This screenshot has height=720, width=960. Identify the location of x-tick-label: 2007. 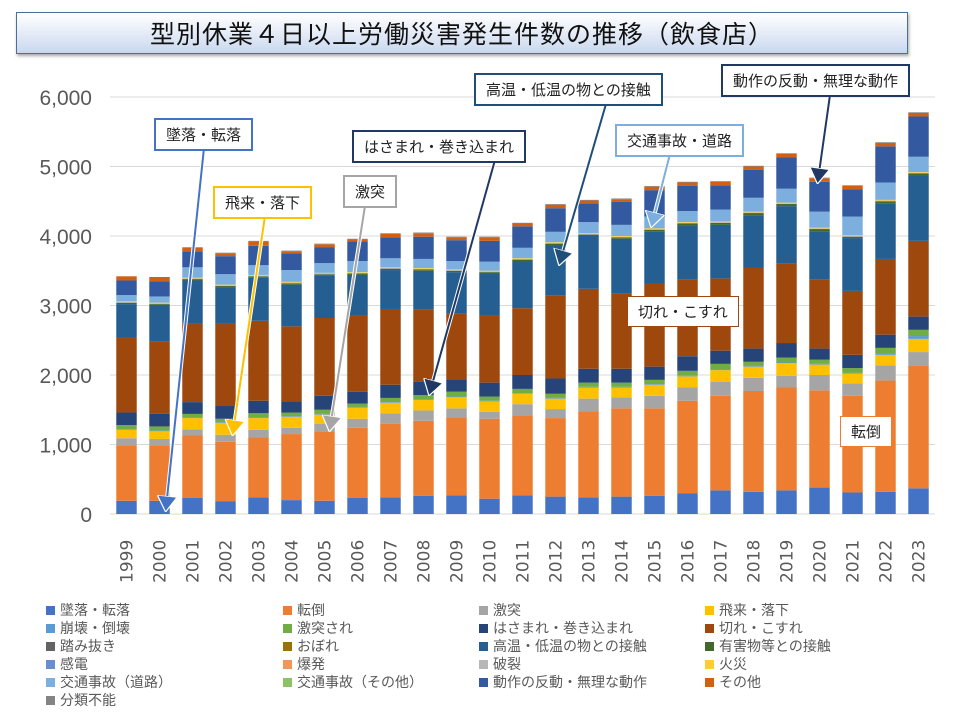
(392, 561).